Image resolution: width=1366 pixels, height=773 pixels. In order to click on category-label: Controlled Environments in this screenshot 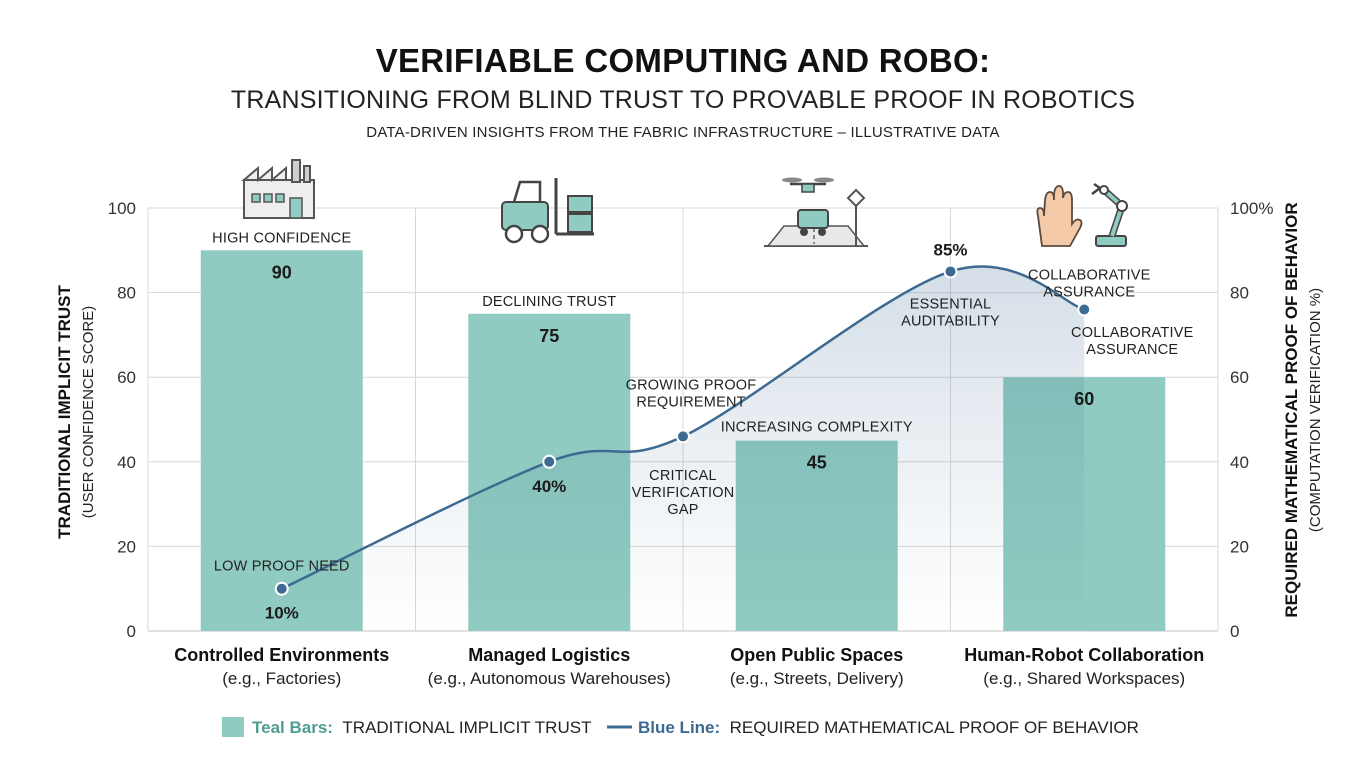, I will do `click(281, 655)`.